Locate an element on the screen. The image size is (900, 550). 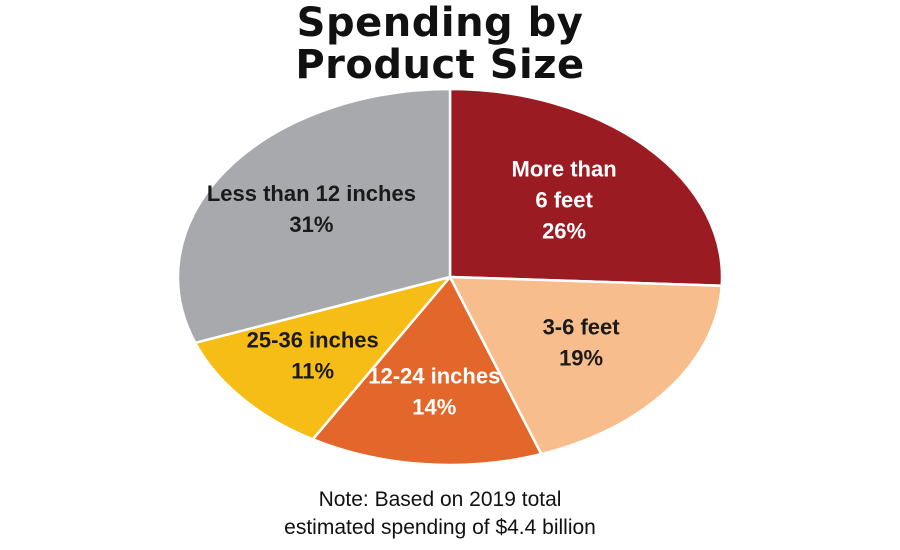
chart-note-line-2: estimated spending of $4.4 billion is located at coordinates (440, 527).